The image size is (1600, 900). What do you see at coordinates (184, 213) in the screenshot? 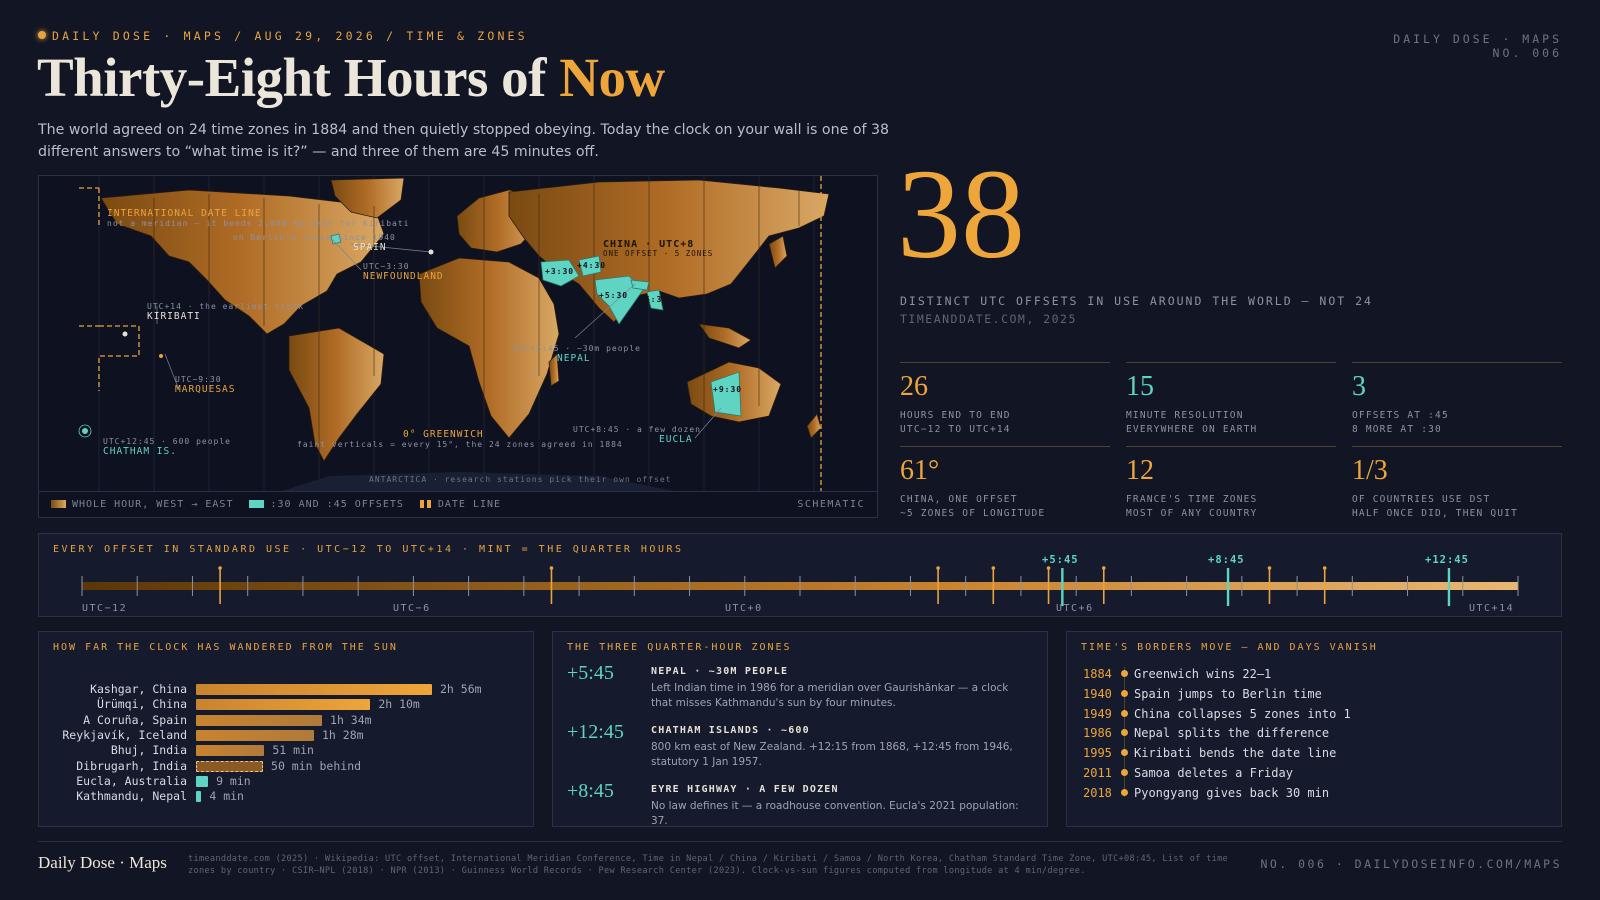
I see `idl-title-label: INTERNATIONAL DATE LINE` at bounding box center [184, 213].